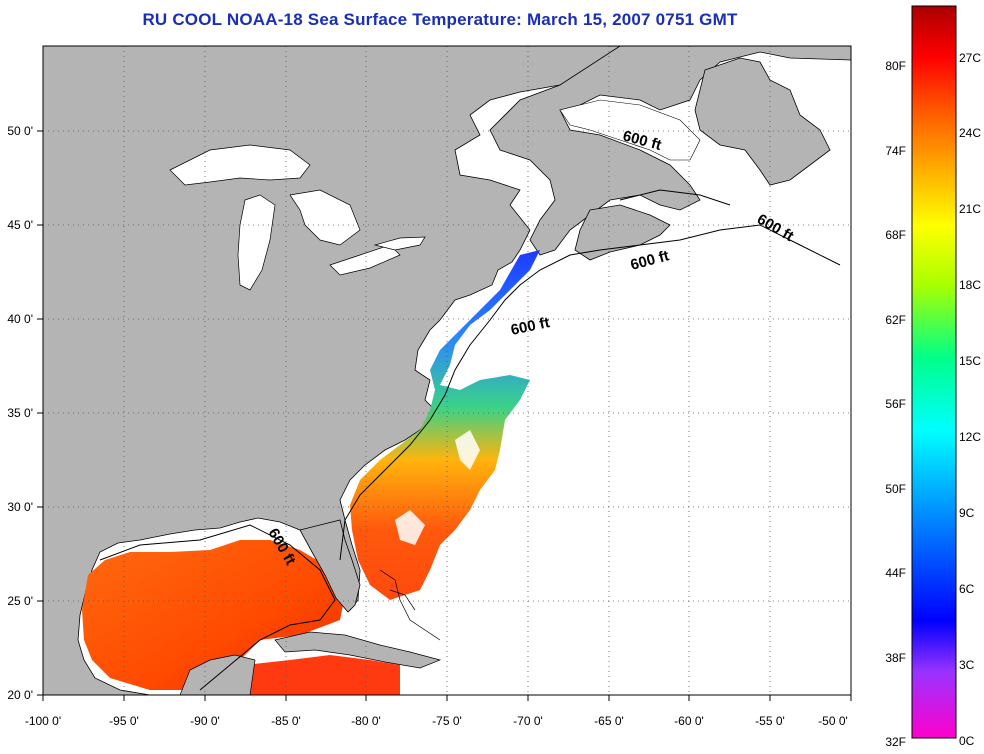  Describe the element at coordinates (895, 573) in the screenshot. I see `colorbar-f-label: 44F` at that location.